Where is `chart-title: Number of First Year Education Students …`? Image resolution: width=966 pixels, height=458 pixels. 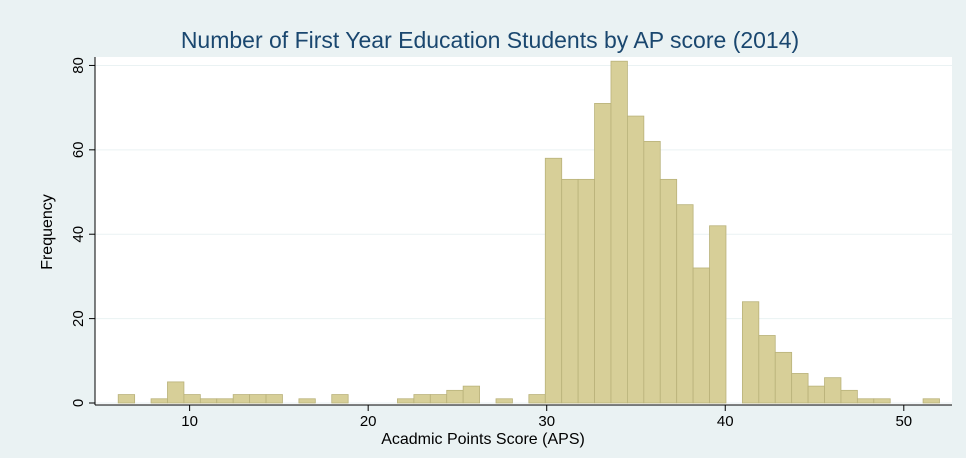
chart-title: Number of First Year Education Students … is located at coordinates (490, 40).